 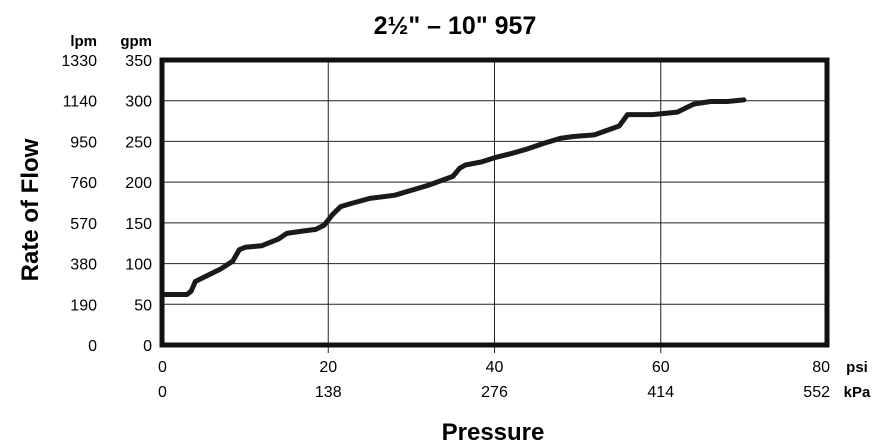 I want to click on y-unit-primary: gpm, so click(x=136, y=41).